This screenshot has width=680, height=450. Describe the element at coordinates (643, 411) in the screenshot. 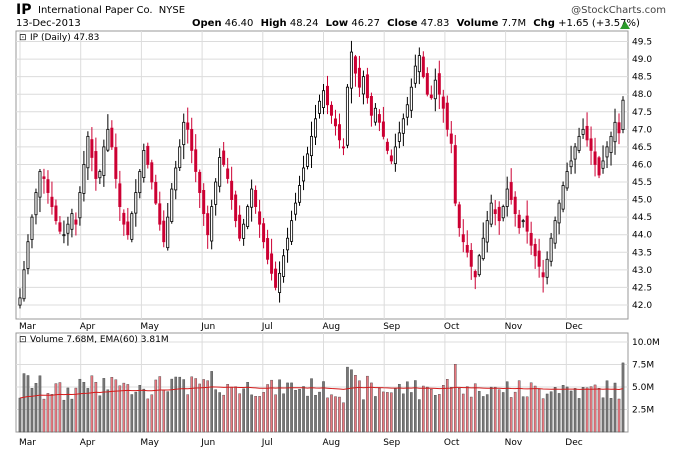

I see `volume-tick-label: 2.5M` at that location.